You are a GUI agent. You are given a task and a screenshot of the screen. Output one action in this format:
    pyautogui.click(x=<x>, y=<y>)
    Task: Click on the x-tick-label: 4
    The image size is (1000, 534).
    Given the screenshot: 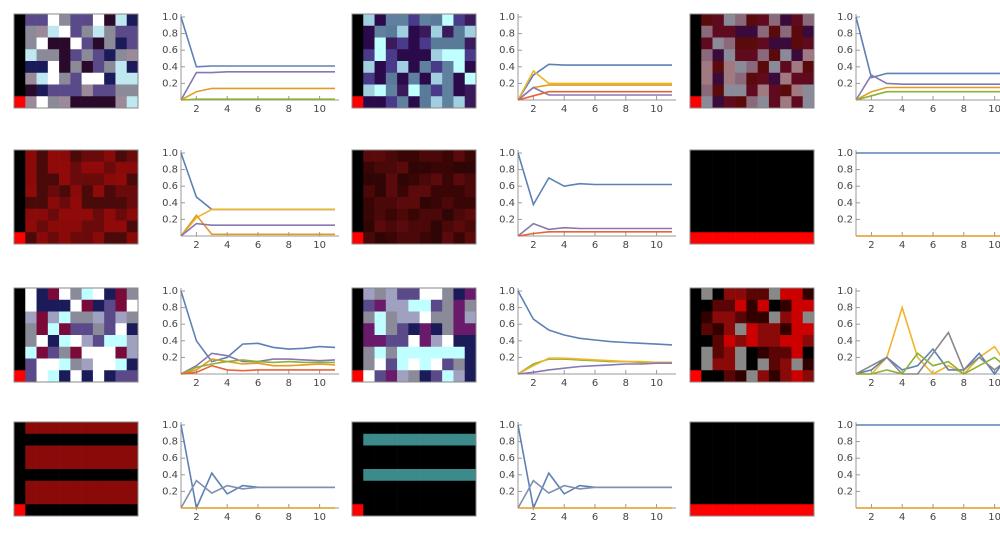 What is the action you would take?
    pyautogui.click(x=564, y=245)
    